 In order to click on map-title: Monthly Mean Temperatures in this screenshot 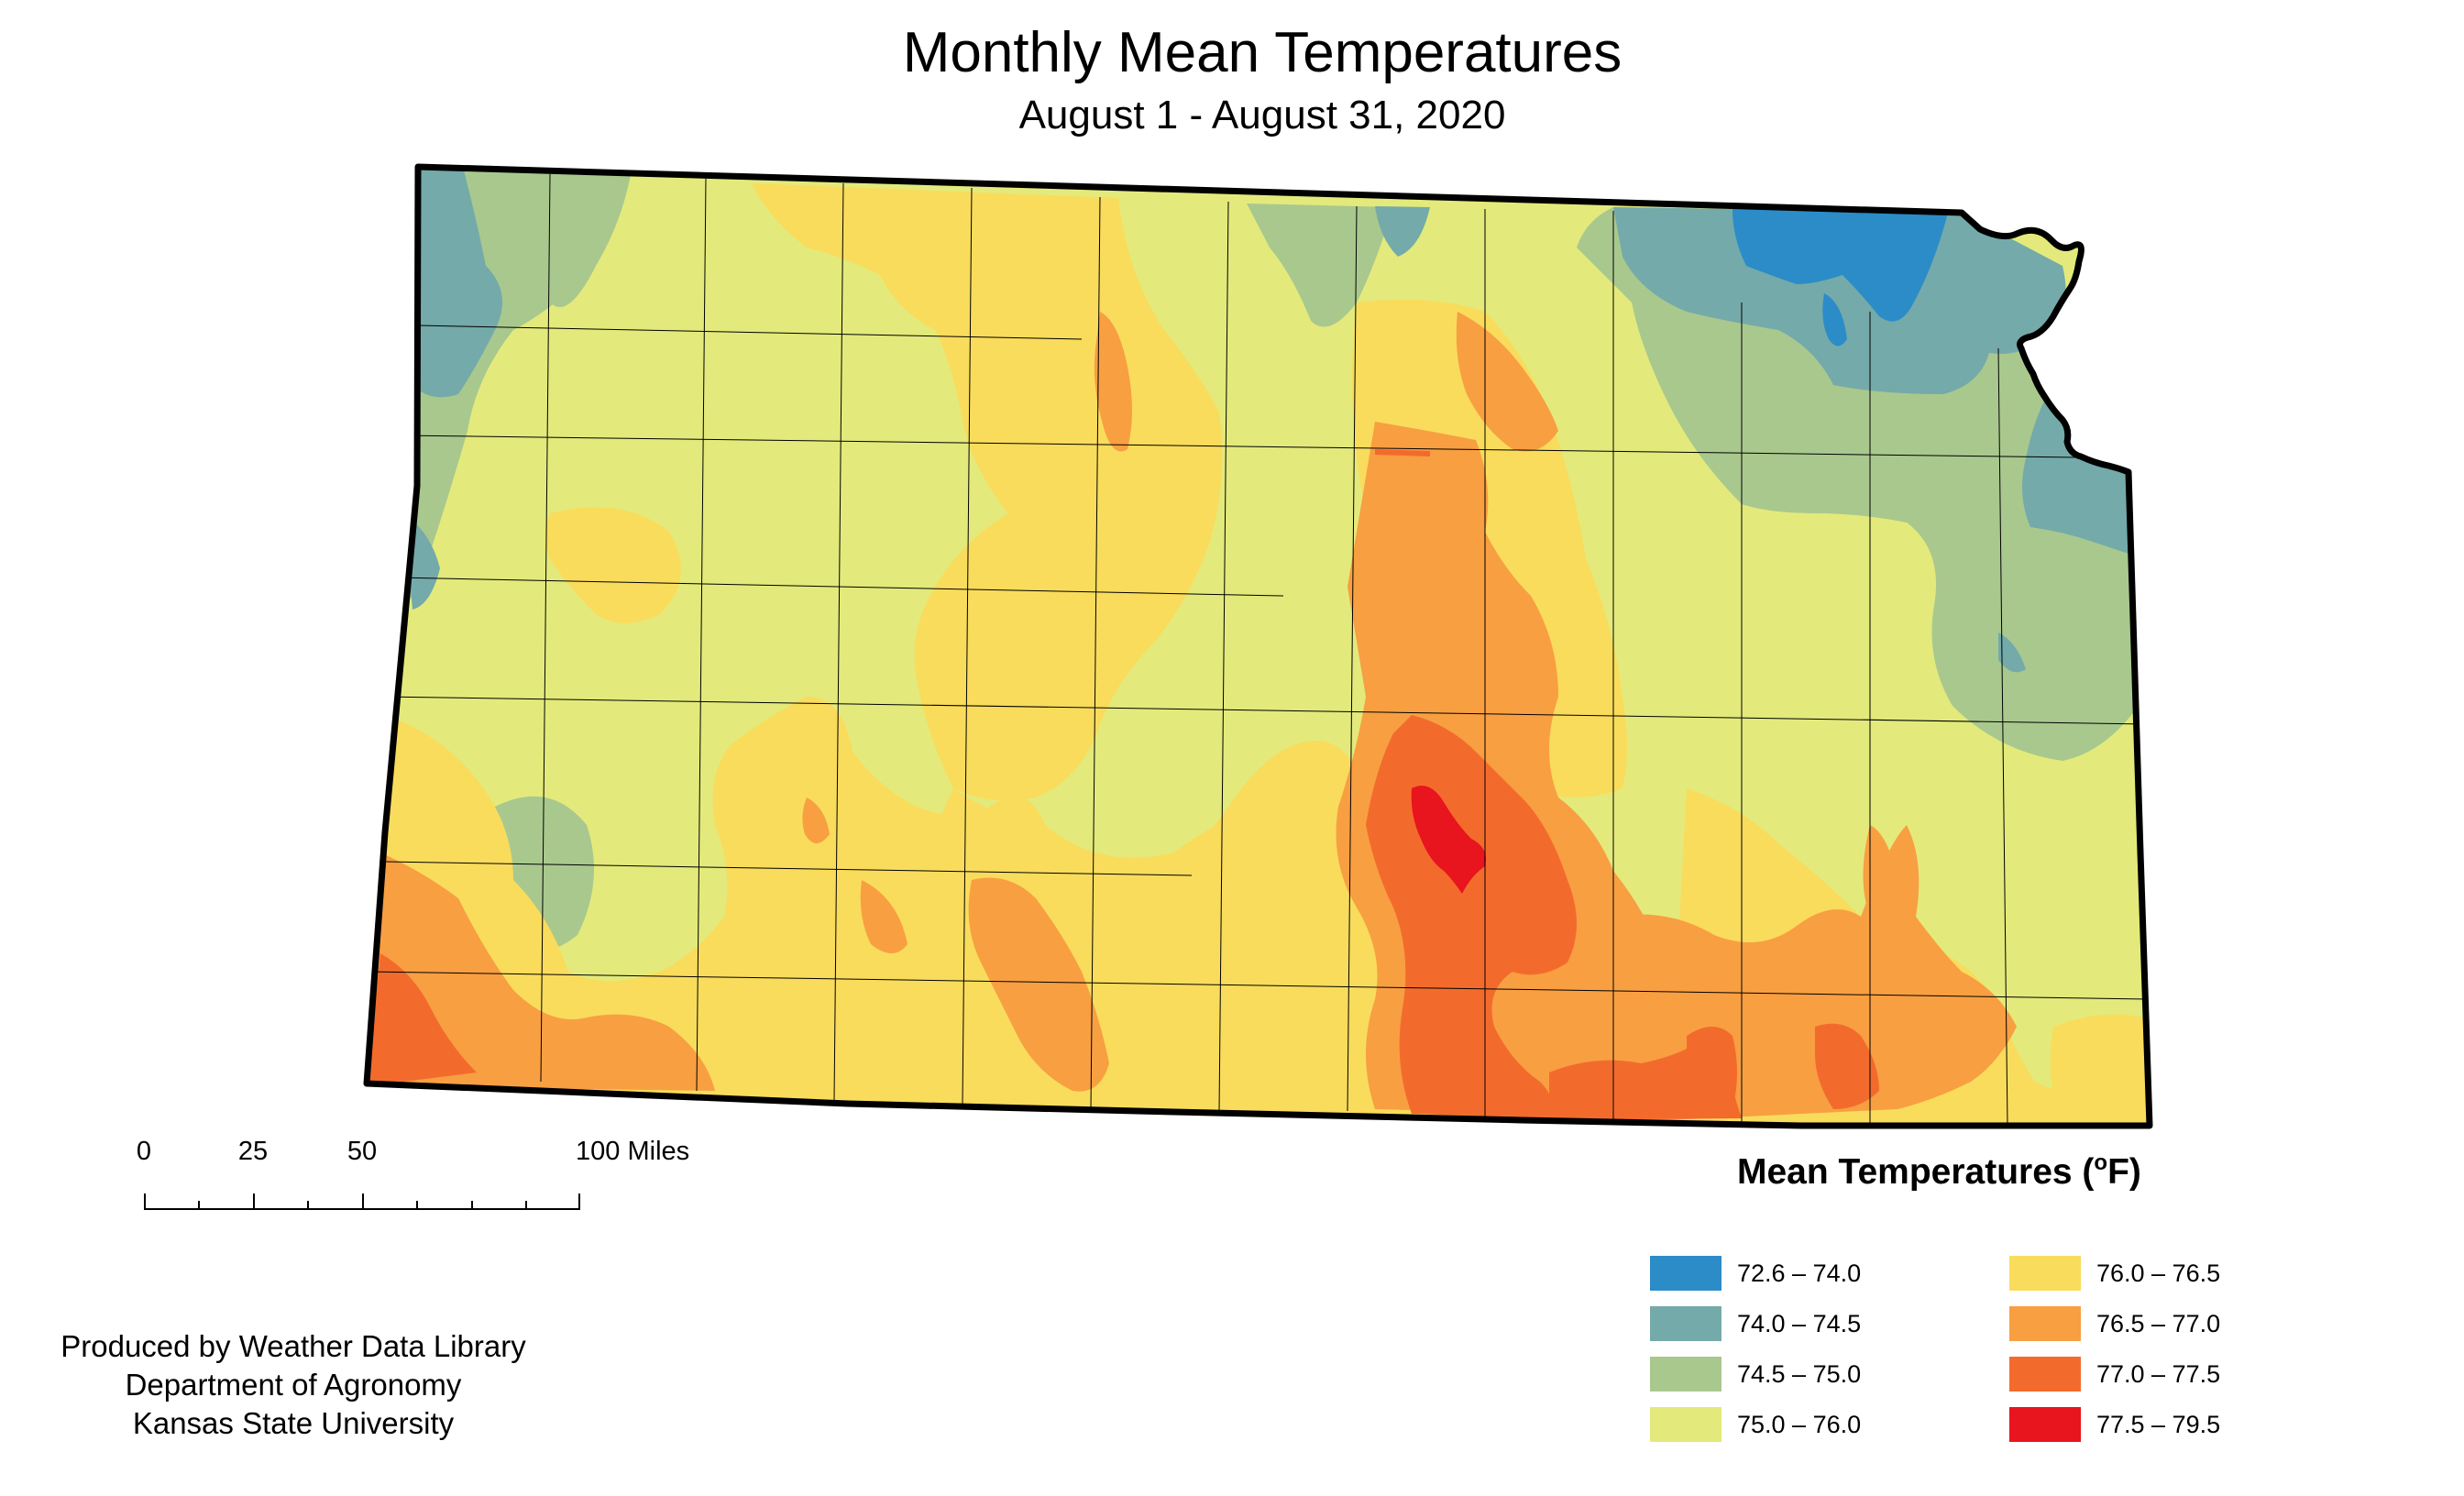, I will do `click(1262, 52)`.